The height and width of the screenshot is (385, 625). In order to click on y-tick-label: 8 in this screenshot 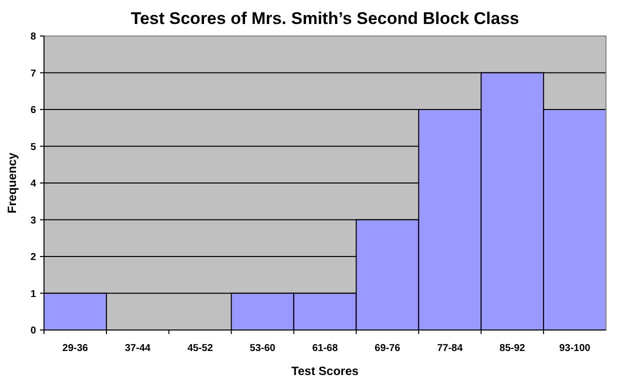, I will do `click(33, 37)`.